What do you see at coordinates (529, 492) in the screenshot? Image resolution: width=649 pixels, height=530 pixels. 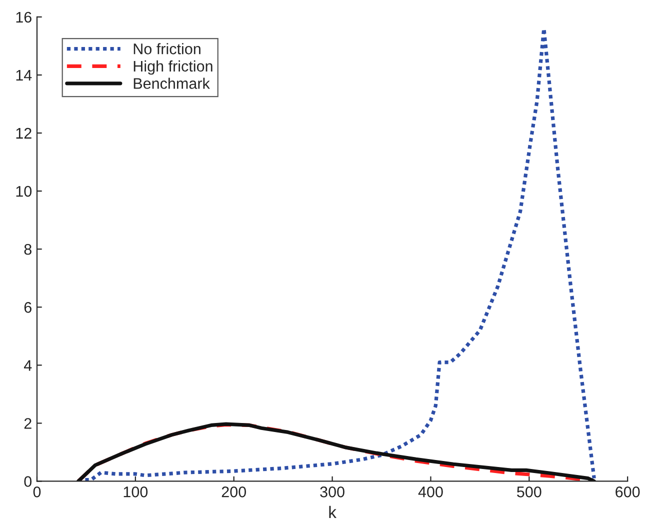 I see `x-tick-label: 500` at bounding box center [529, 492].